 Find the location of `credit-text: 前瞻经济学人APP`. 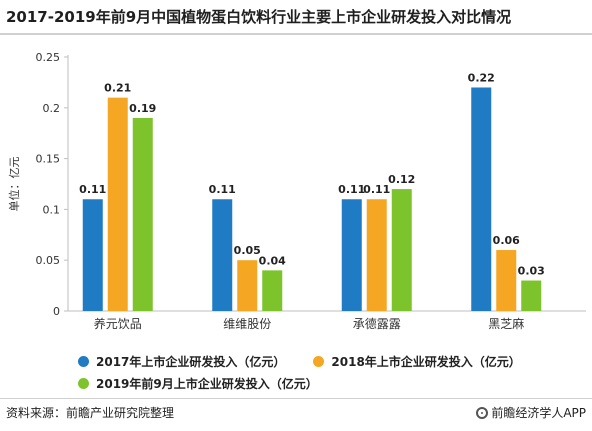

credit-text: 前瞻经济学人APP is located at coordinates (538, 413).